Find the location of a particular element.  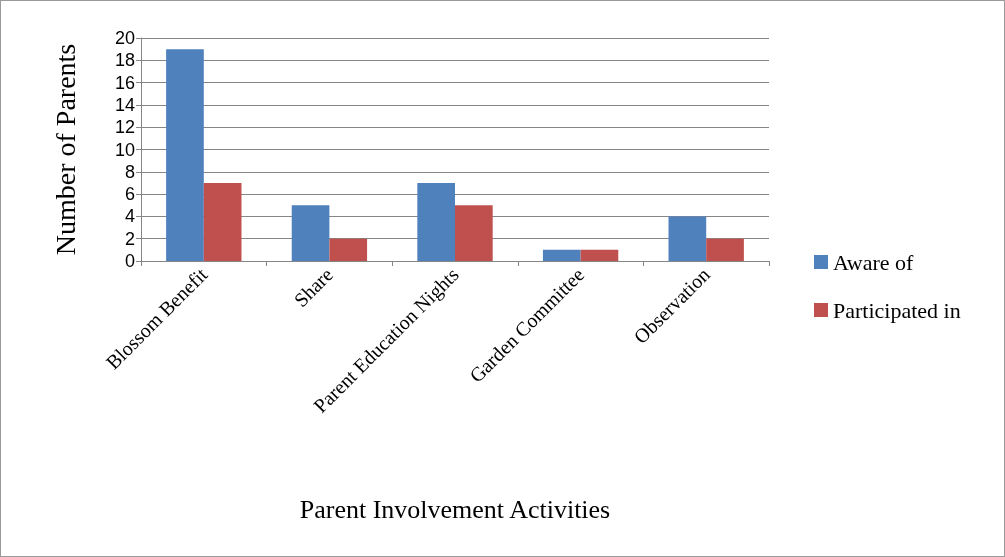

x-axis-title: Parent Involvement Activities is located at coordinates (455, 509).